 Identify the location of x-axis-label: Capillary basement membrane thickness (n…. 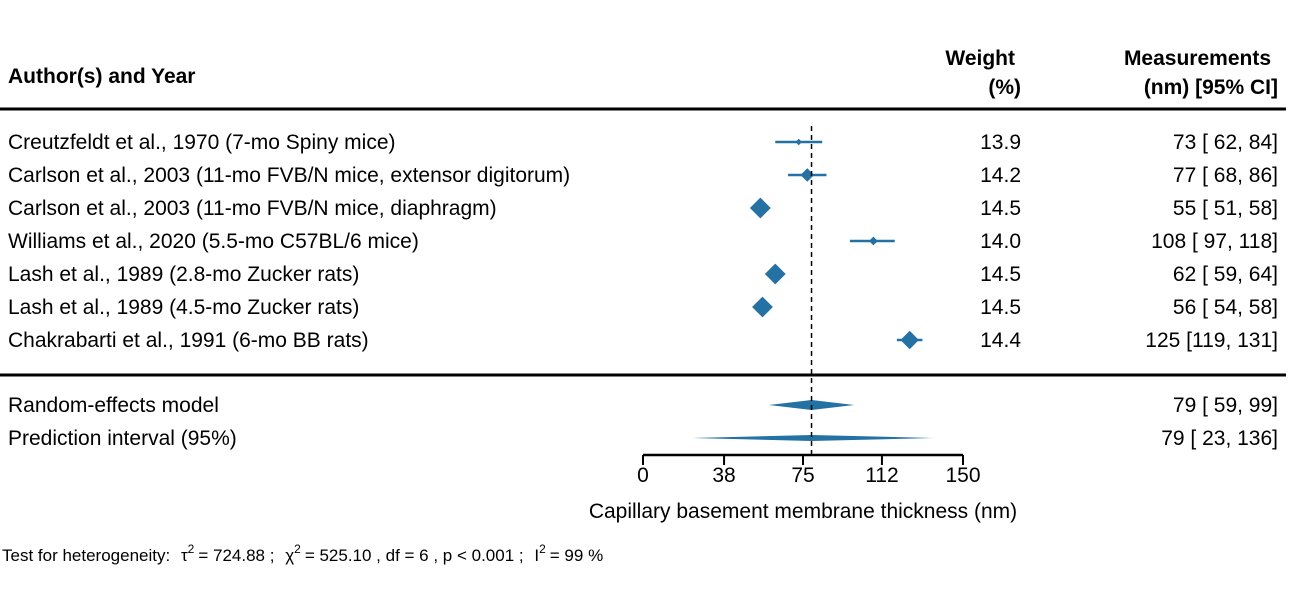
(803, 511).